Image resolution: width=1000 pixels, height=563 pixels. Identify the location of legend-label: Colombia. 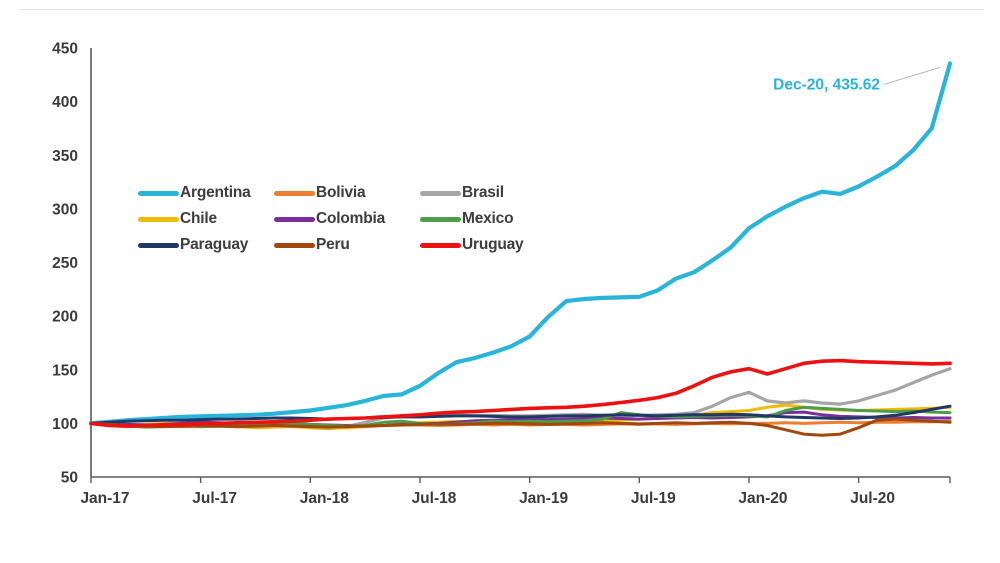
(351, 218).